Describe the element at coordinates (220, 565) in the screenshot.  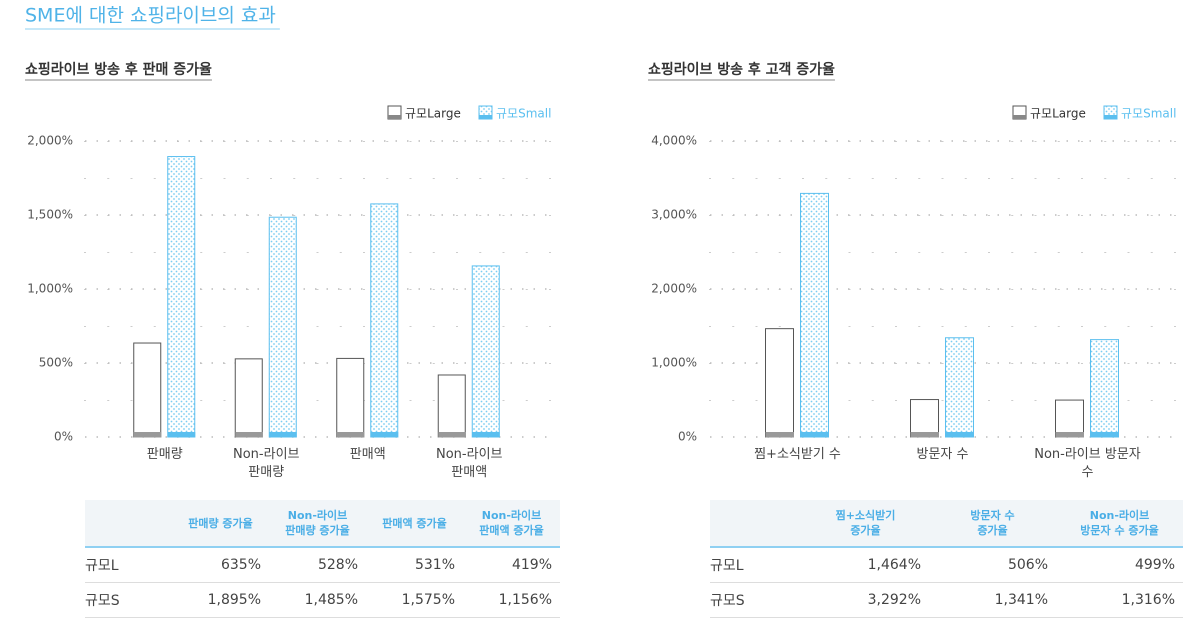
I see `table-cell: 635%` at that location.